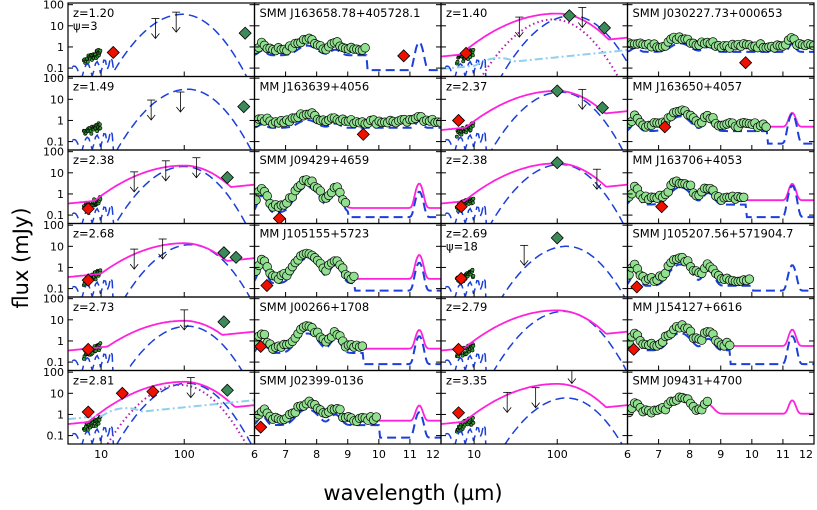  I want to click on panel-label: z=1.20, so click(93, 13).